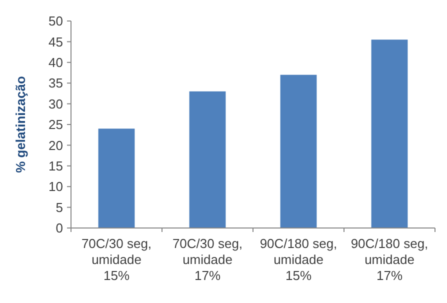 The width and height of the screenshot is (447, 303). I want to click on y-tick-label: 50, so click(55, 21).